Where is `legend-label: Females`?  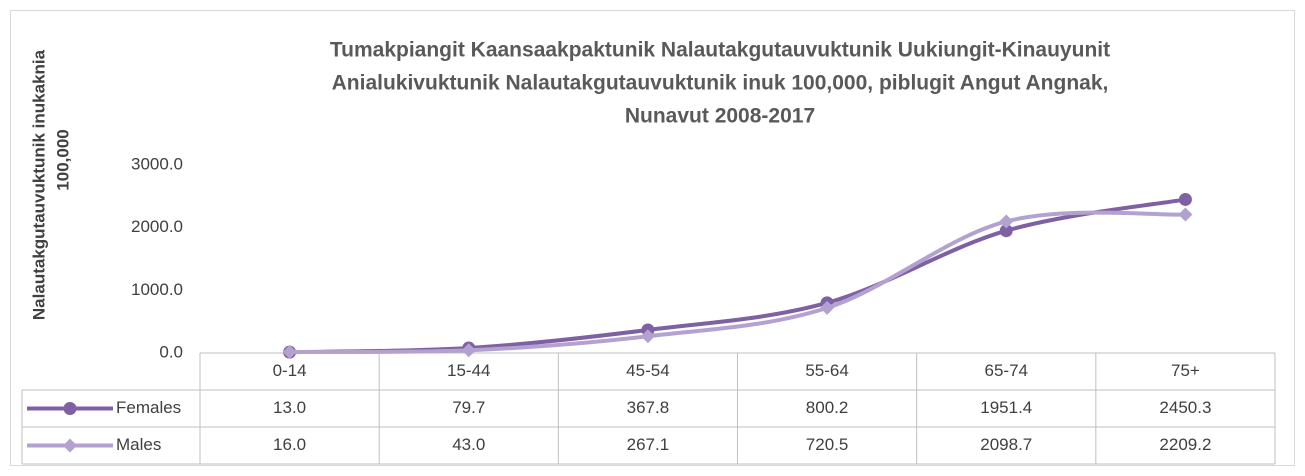 legend-label: Females is located at coordinates (148, 407).